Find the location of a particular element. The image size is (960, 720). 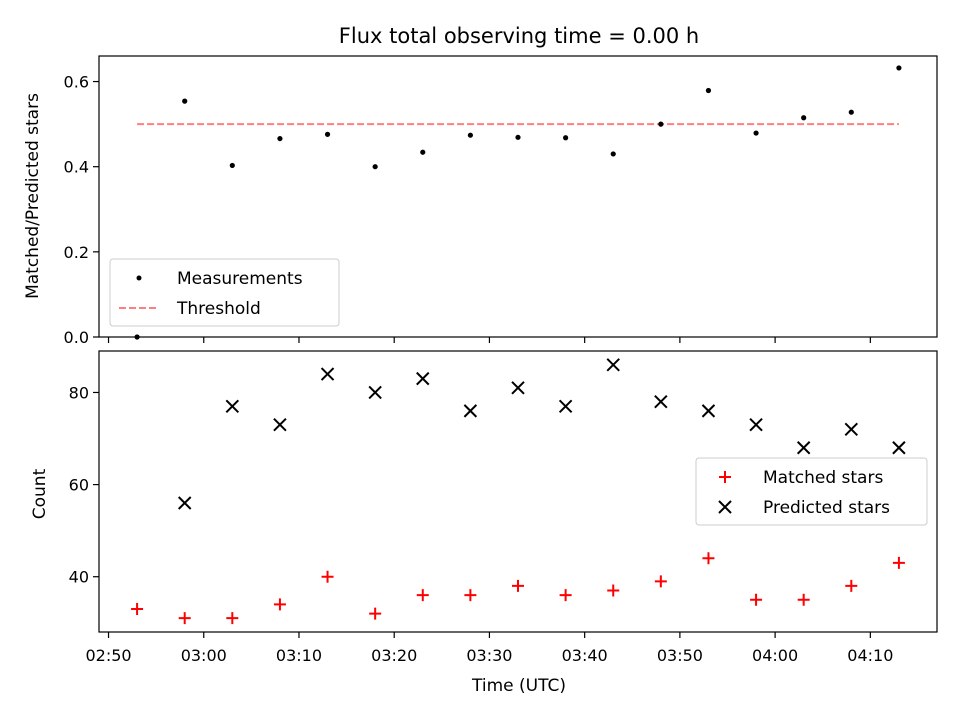

top-legend: Measurements Threshold is located at coordinates (224, 292).